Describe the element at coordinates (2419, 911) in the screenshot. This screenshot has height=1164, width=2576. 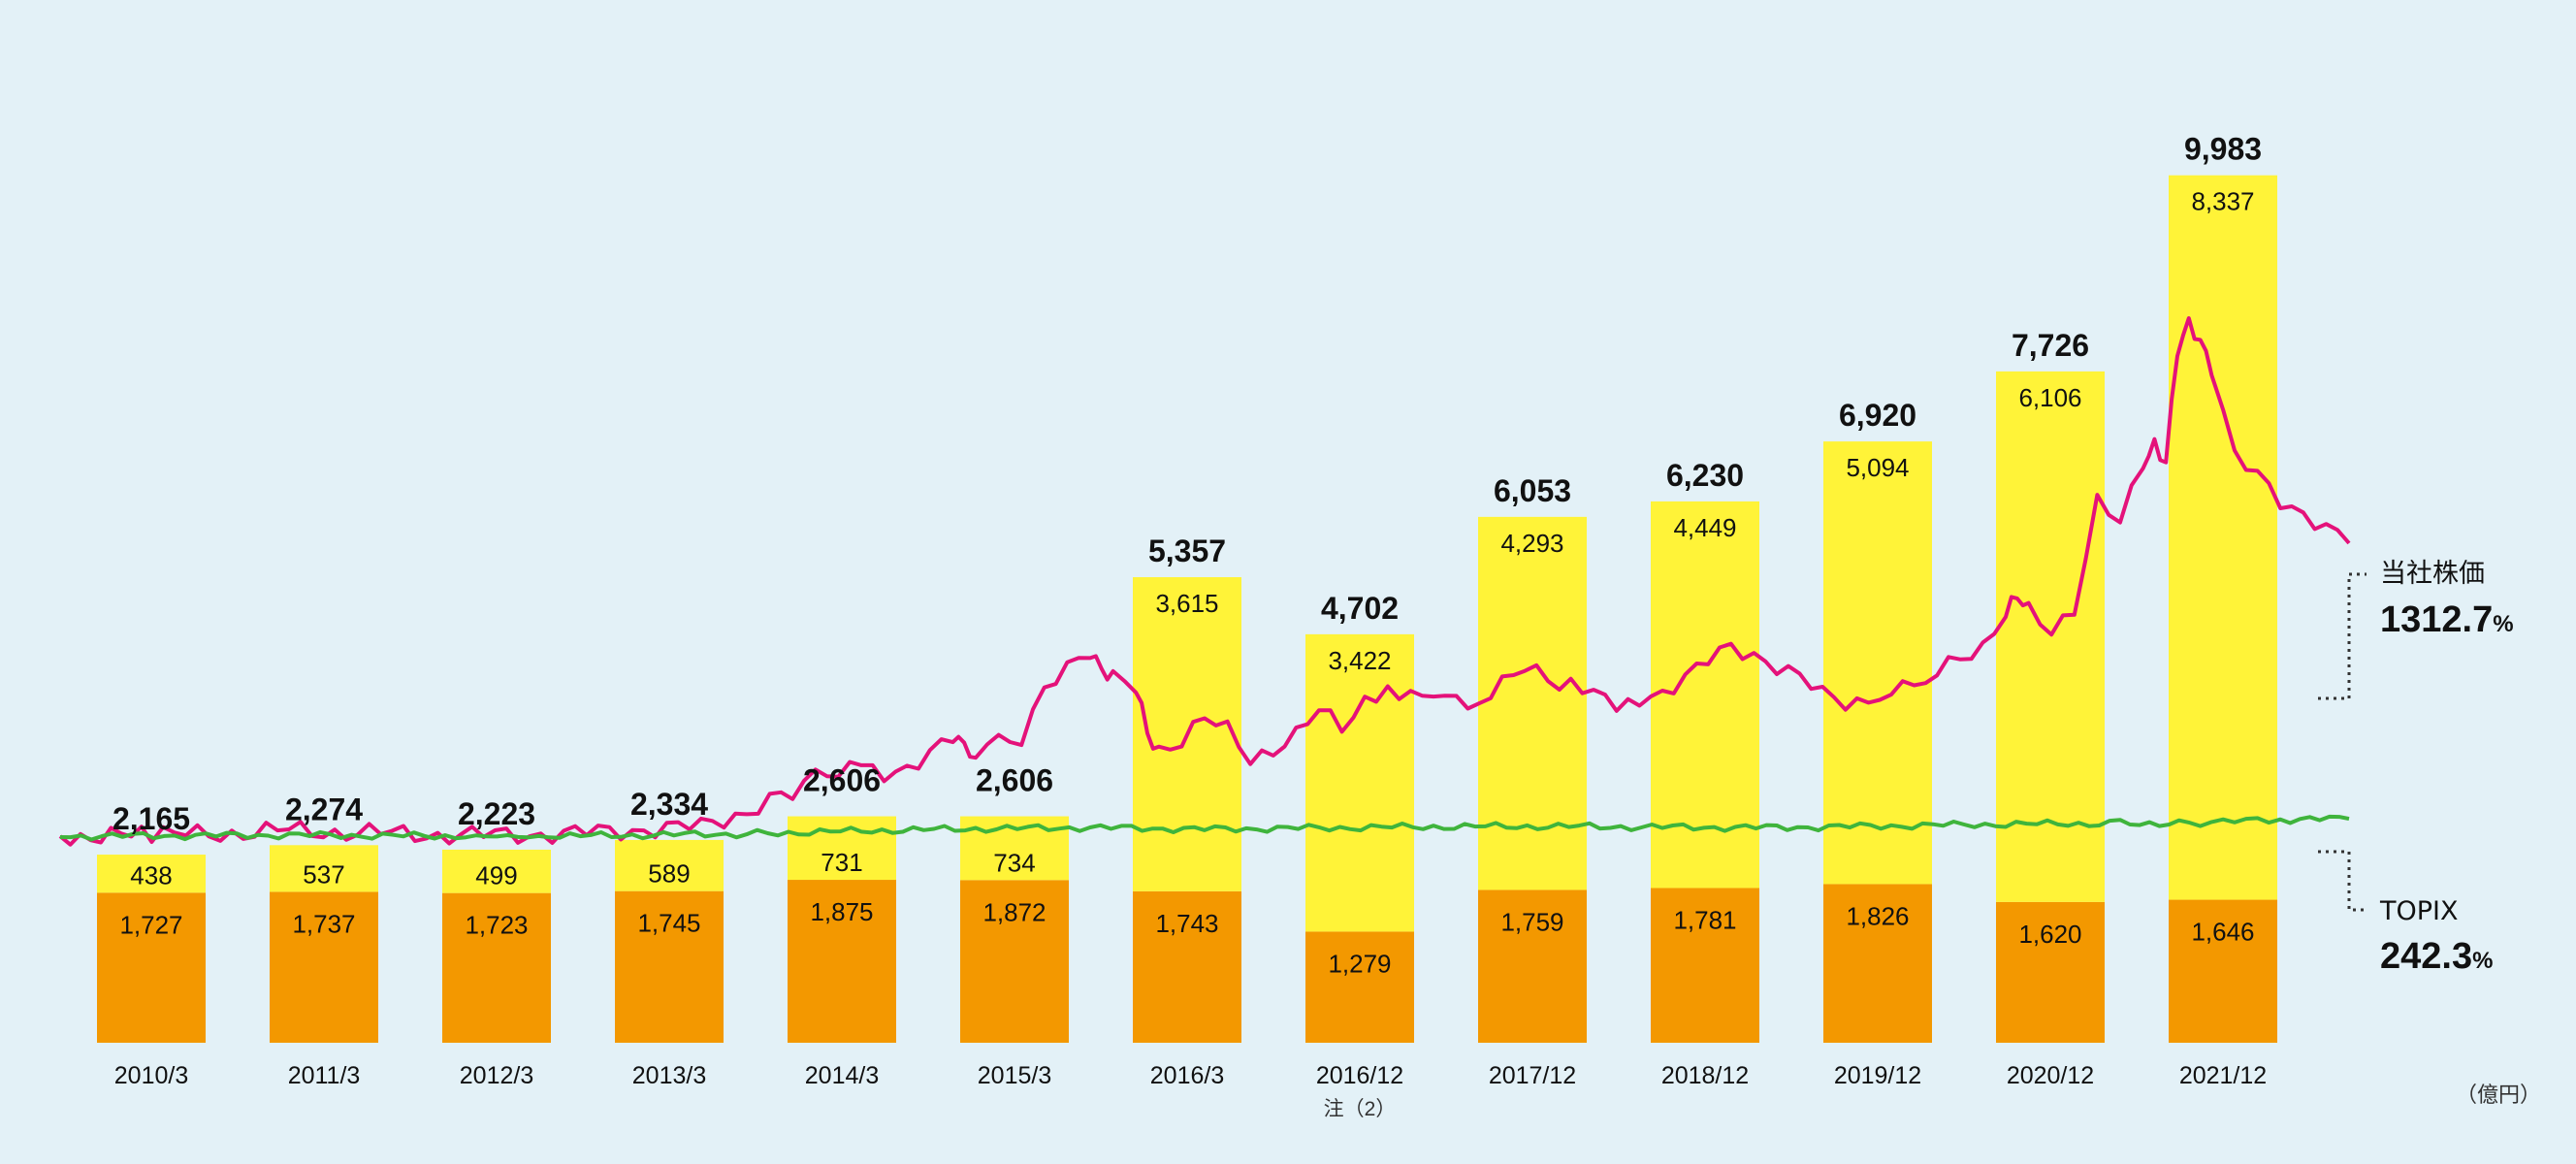
I see `legend-topix-name: TOPIX` at that location.